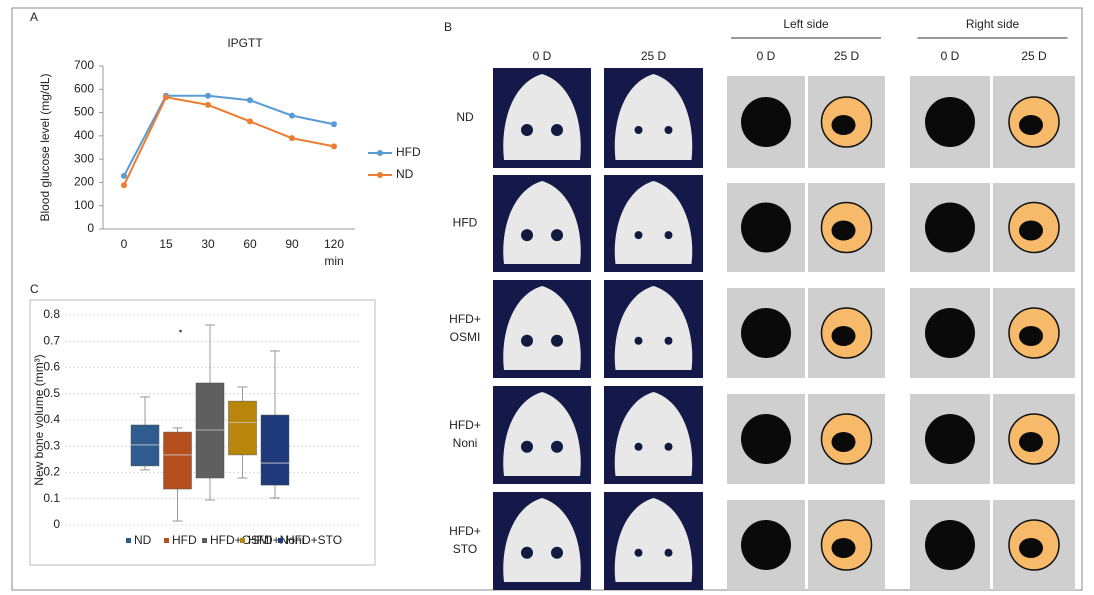 This screenshot has height=595, width=1094. Describe the element at coordinates (45, 147) in the screenshot. I see `y-axis-label: Blood glucose level (mg/dL)` at that location.